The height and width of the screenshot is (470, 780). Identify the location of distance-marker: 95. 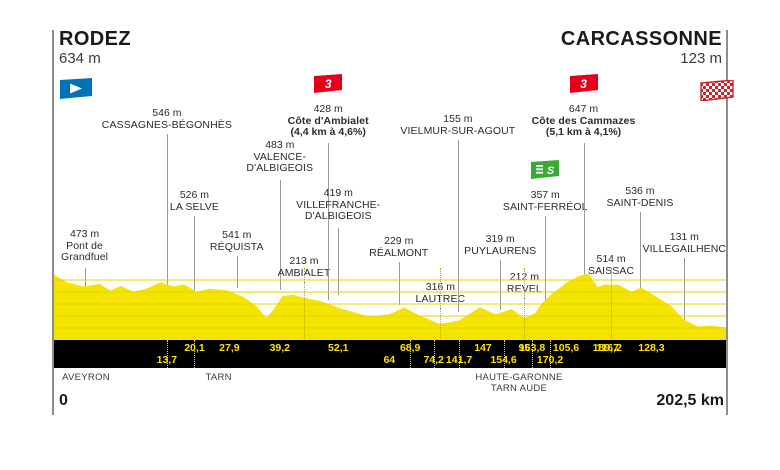
(524, 348).